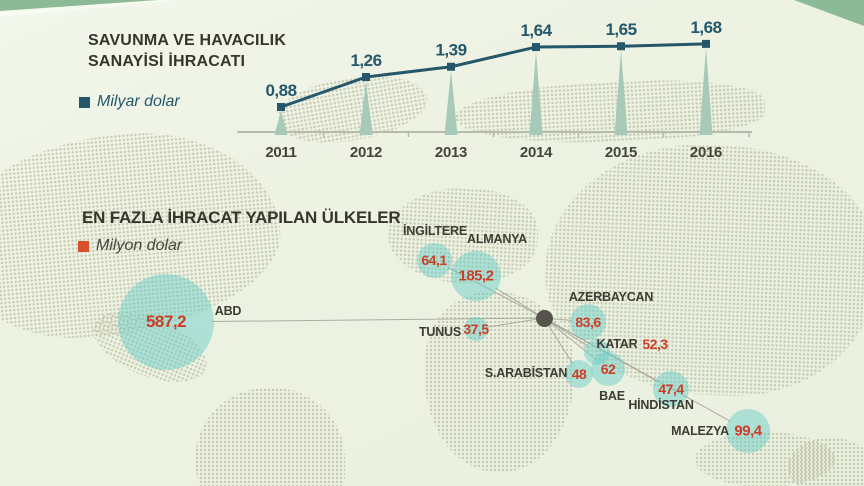 This screenshot has height=486, width=864. I want to click on country-name-label: HİNDİSTAN, so click(661, 405).